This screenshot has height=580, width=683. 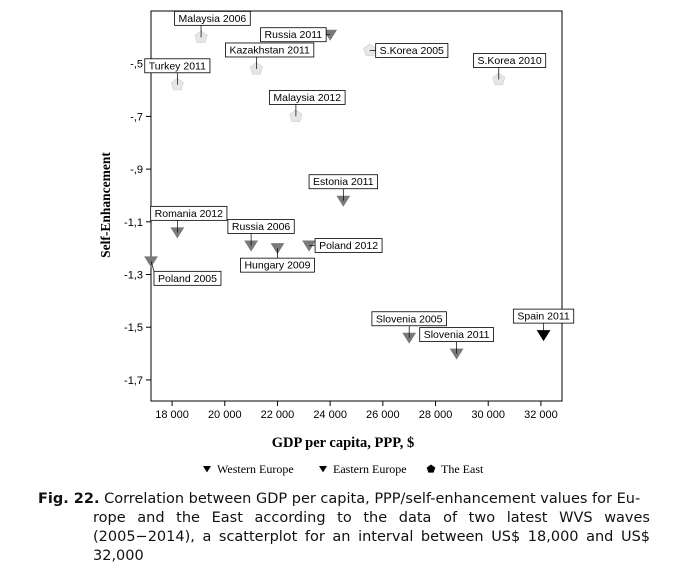 What do you see at coordinates (136, 170) in the screenshot?
I see `y-tick-label: -,9` at bounding box center [136, 170].